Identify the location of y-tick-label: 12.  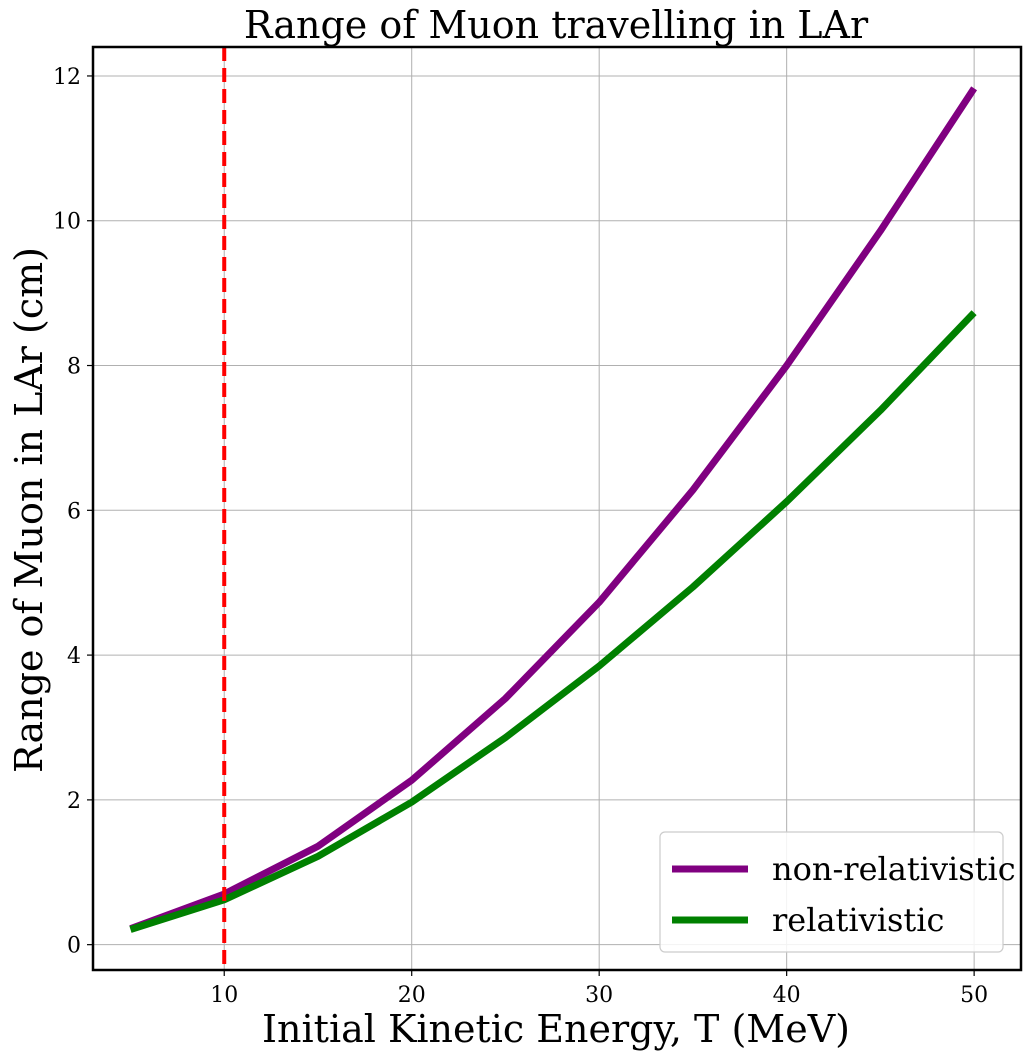
(67, 77).